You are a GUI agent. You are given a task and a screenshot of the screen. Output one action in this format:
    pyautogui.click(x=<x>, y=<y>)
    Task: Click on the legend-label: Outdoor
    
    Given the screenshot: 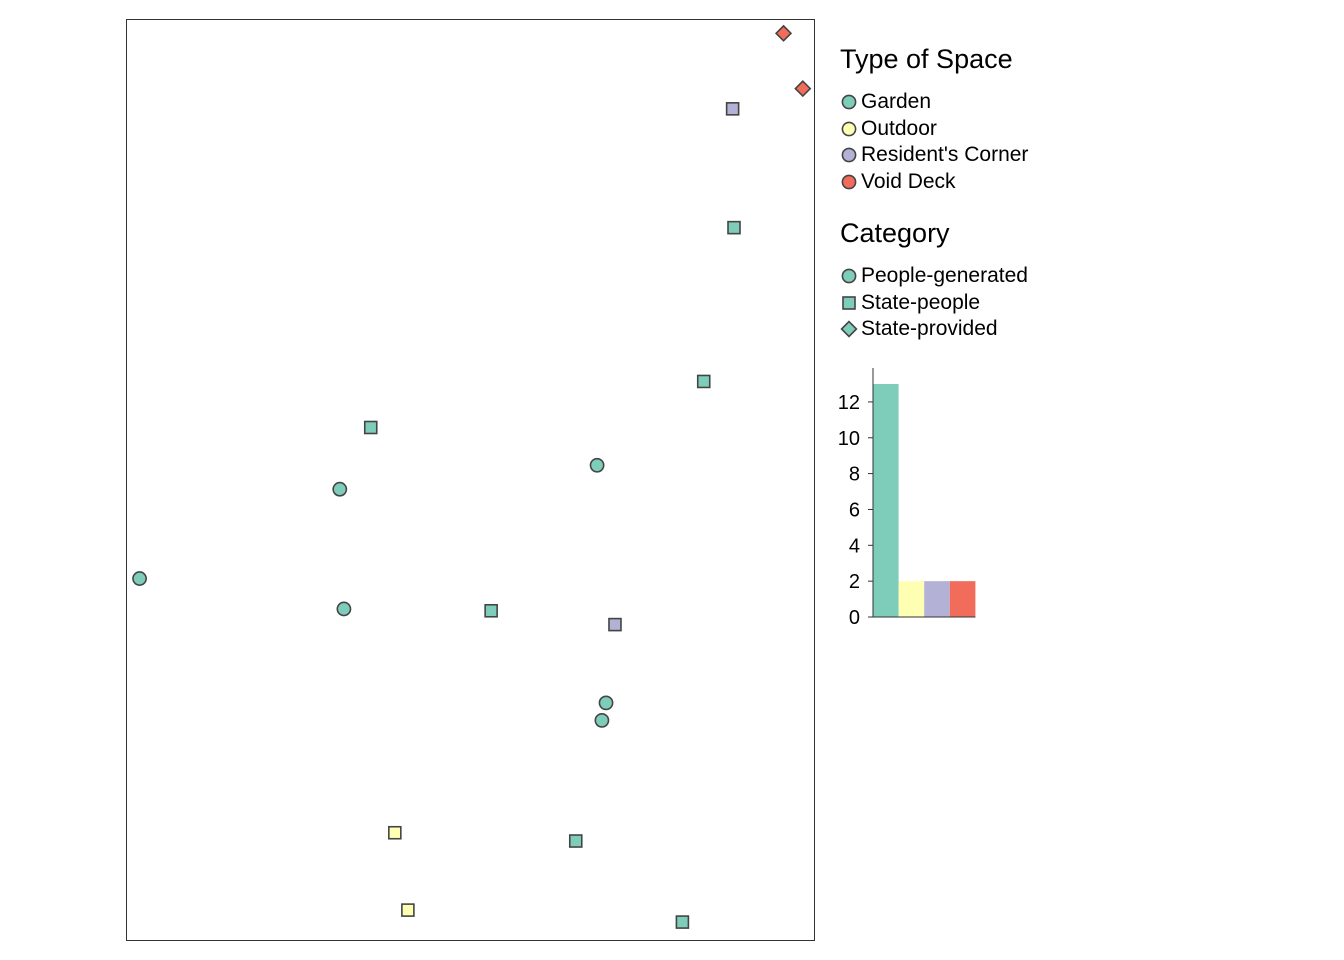 What is the action you would take?
    pyautogui.click(x=899, y=128)
    